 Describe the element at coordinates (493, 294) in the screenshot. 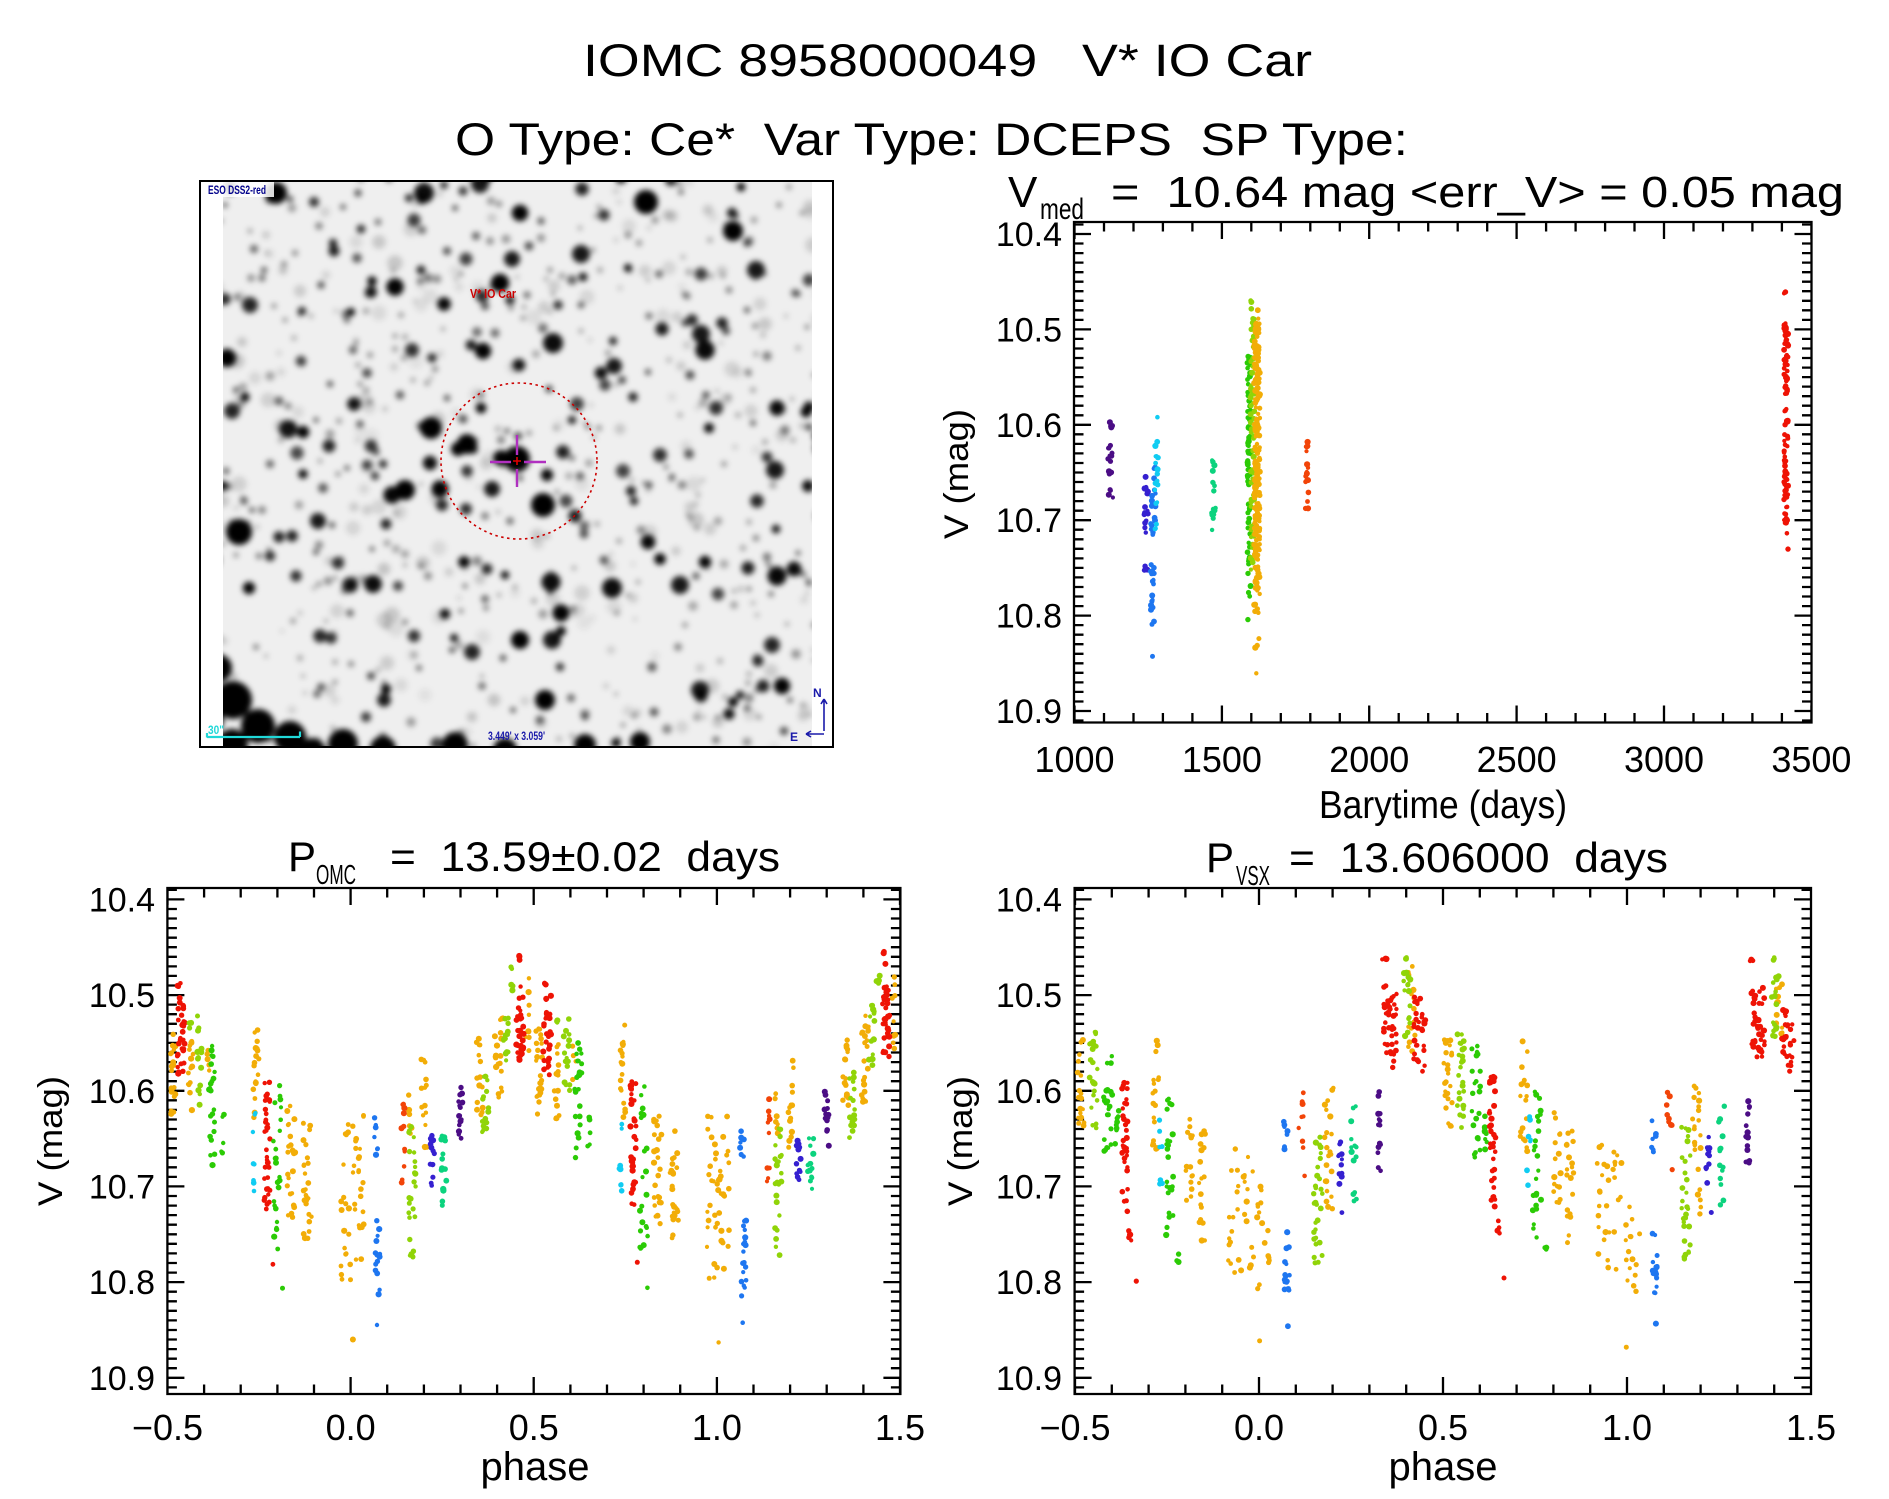

I see `svg-text: V* IO Car` at that location.